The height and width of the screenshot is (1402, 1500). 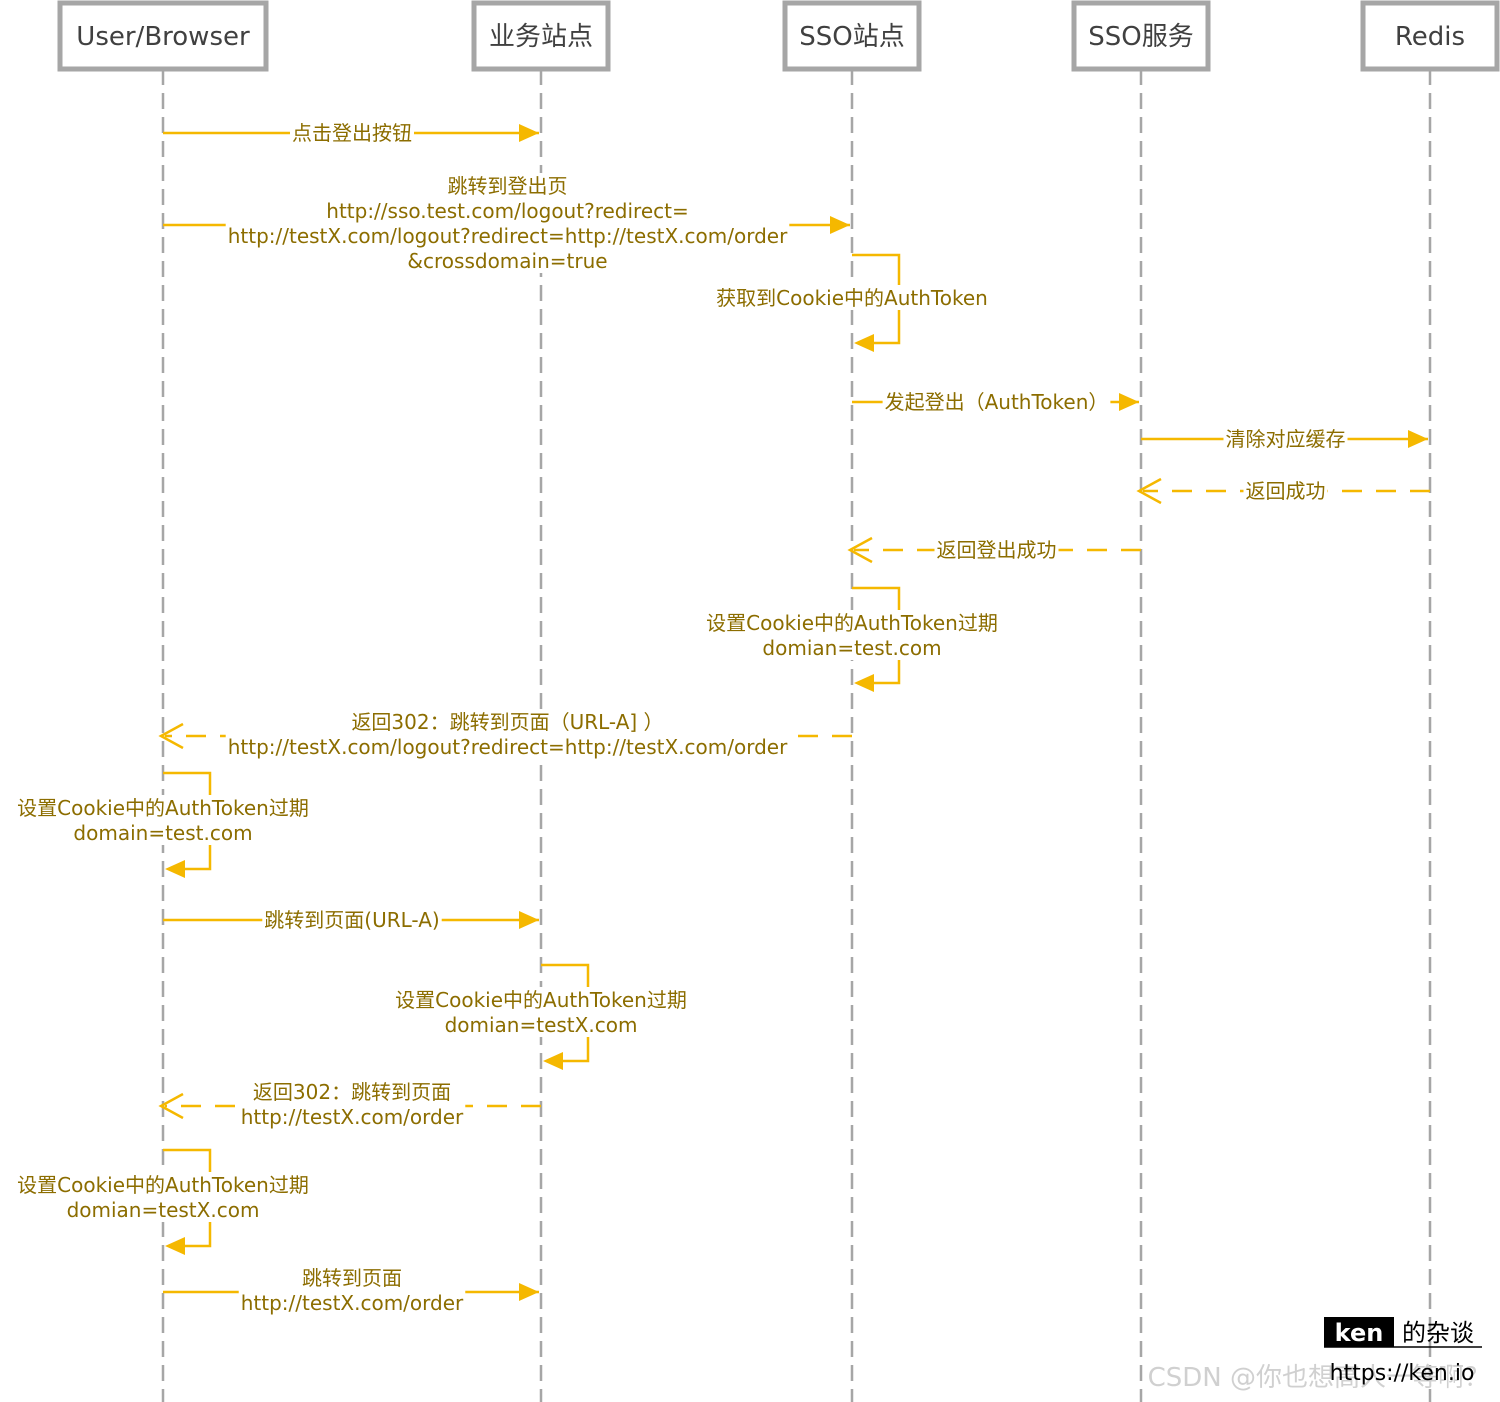 I want to click on message-label-line: 获取到Cookie中的AuthToken, so click(x=852, y=298).